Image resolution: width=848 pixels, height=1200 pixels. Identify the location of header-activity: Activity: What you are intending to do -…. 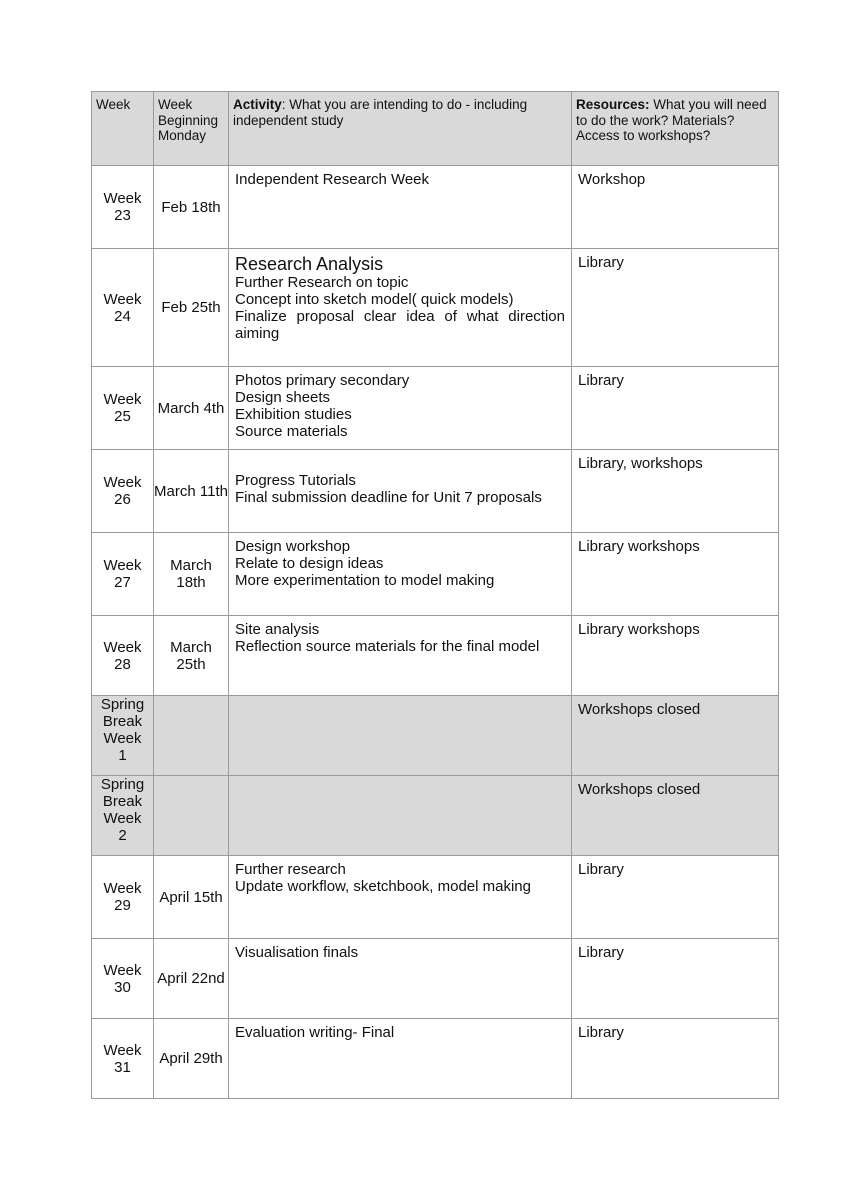
(400, 128).